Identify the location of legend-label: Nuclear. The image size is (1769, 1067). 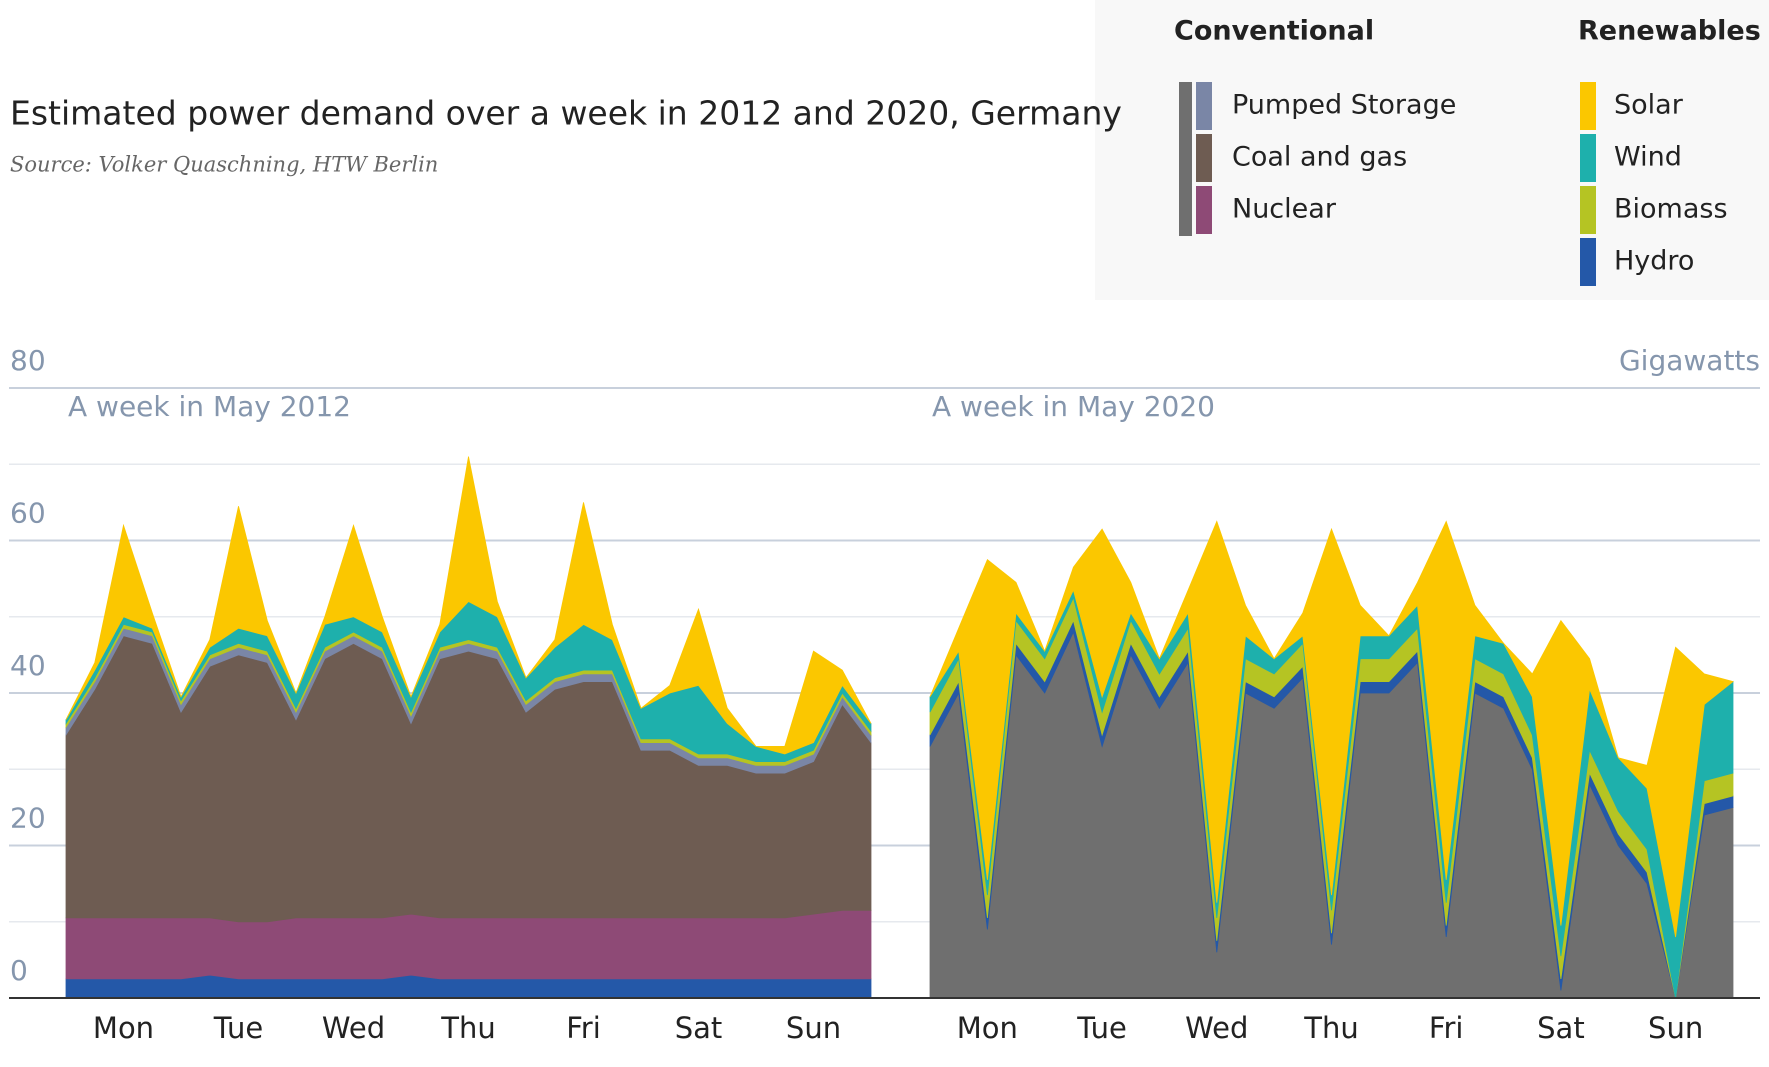
(1284, 209).